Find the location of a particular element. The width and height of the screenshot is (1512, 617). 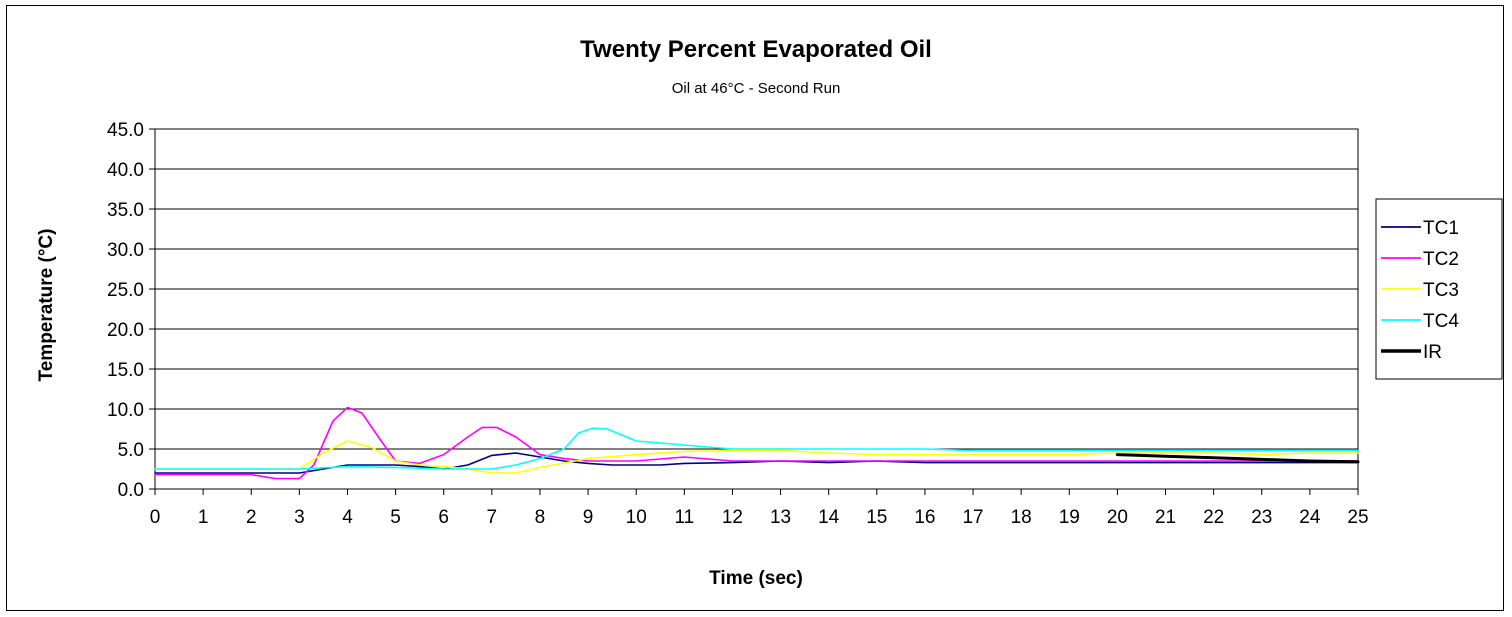

series-line-tc2 is located at coordinates (756, 443).